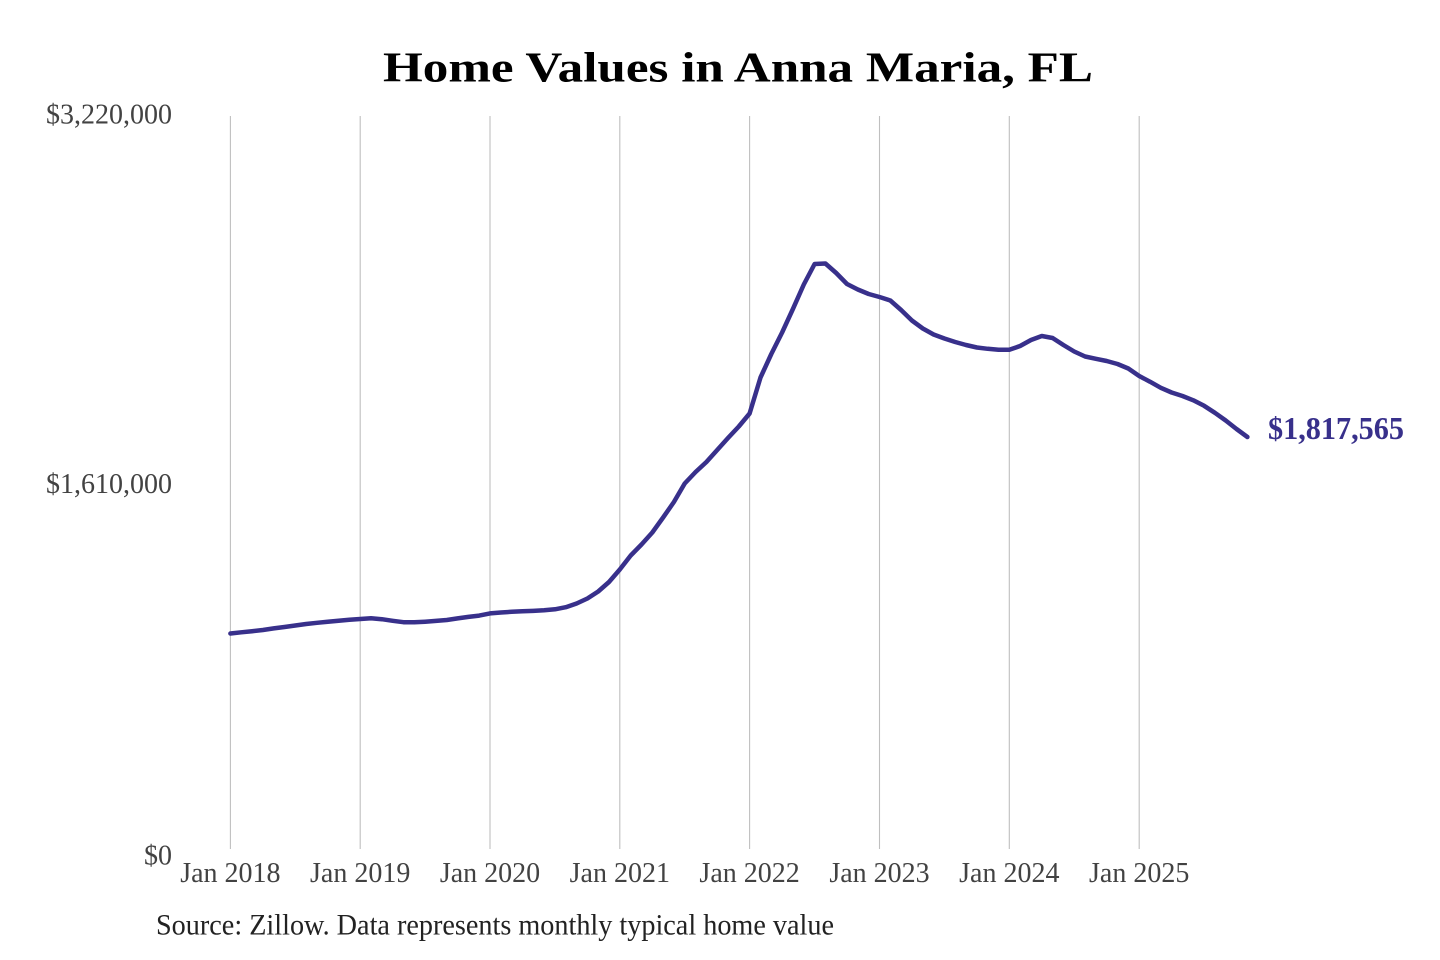 The image size is (1440, 960). What do you see at coordinates (109, 484) in the screenshot?
I see `svg-text: $1,610,000` at bounding box center [109, 484].